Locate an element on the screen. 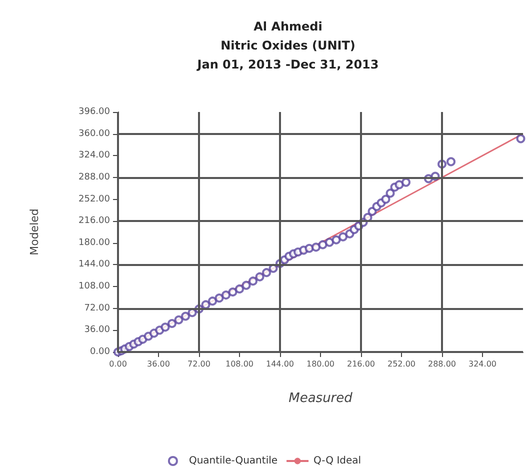 This screenshot has height=475, width=529. y-tick-label: 216.00 is located at coordinates (94, 221).